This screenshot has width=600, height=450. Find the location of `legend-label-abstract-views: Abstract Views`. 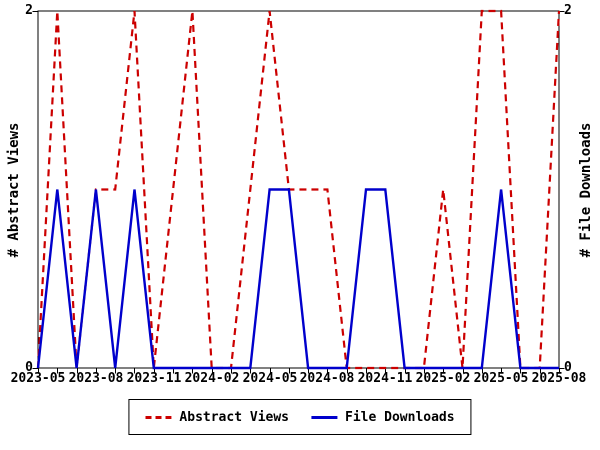

legend-label-abstract-views: Abstract Views is located at coordinates (234, 417).